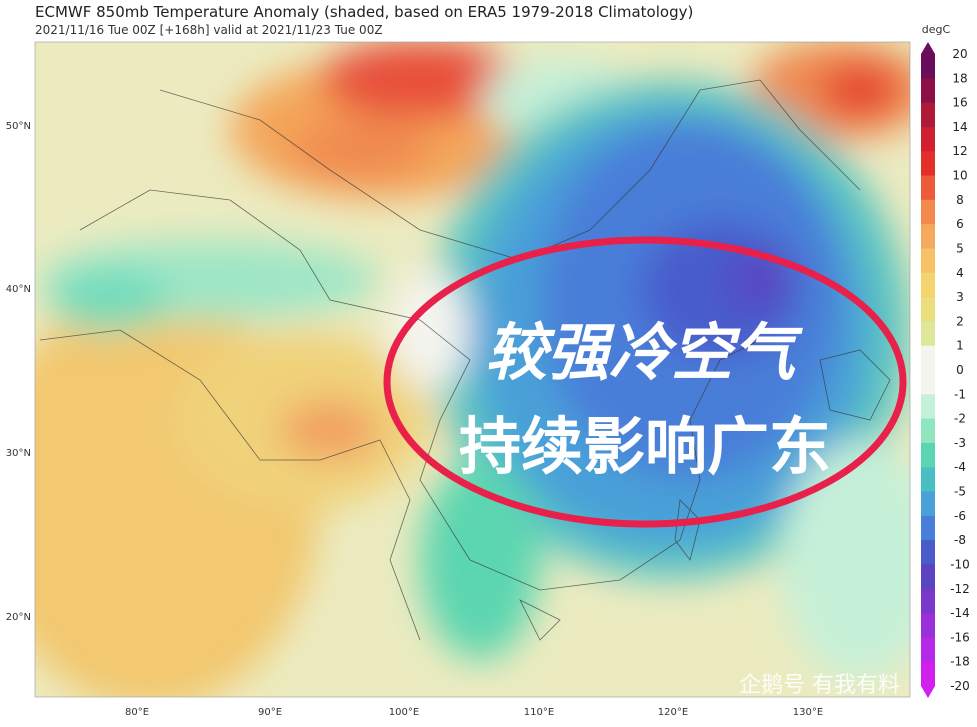 This screenshot has width=977, height=727. I want to click on colorbar-label: -2, so click(960, 419).